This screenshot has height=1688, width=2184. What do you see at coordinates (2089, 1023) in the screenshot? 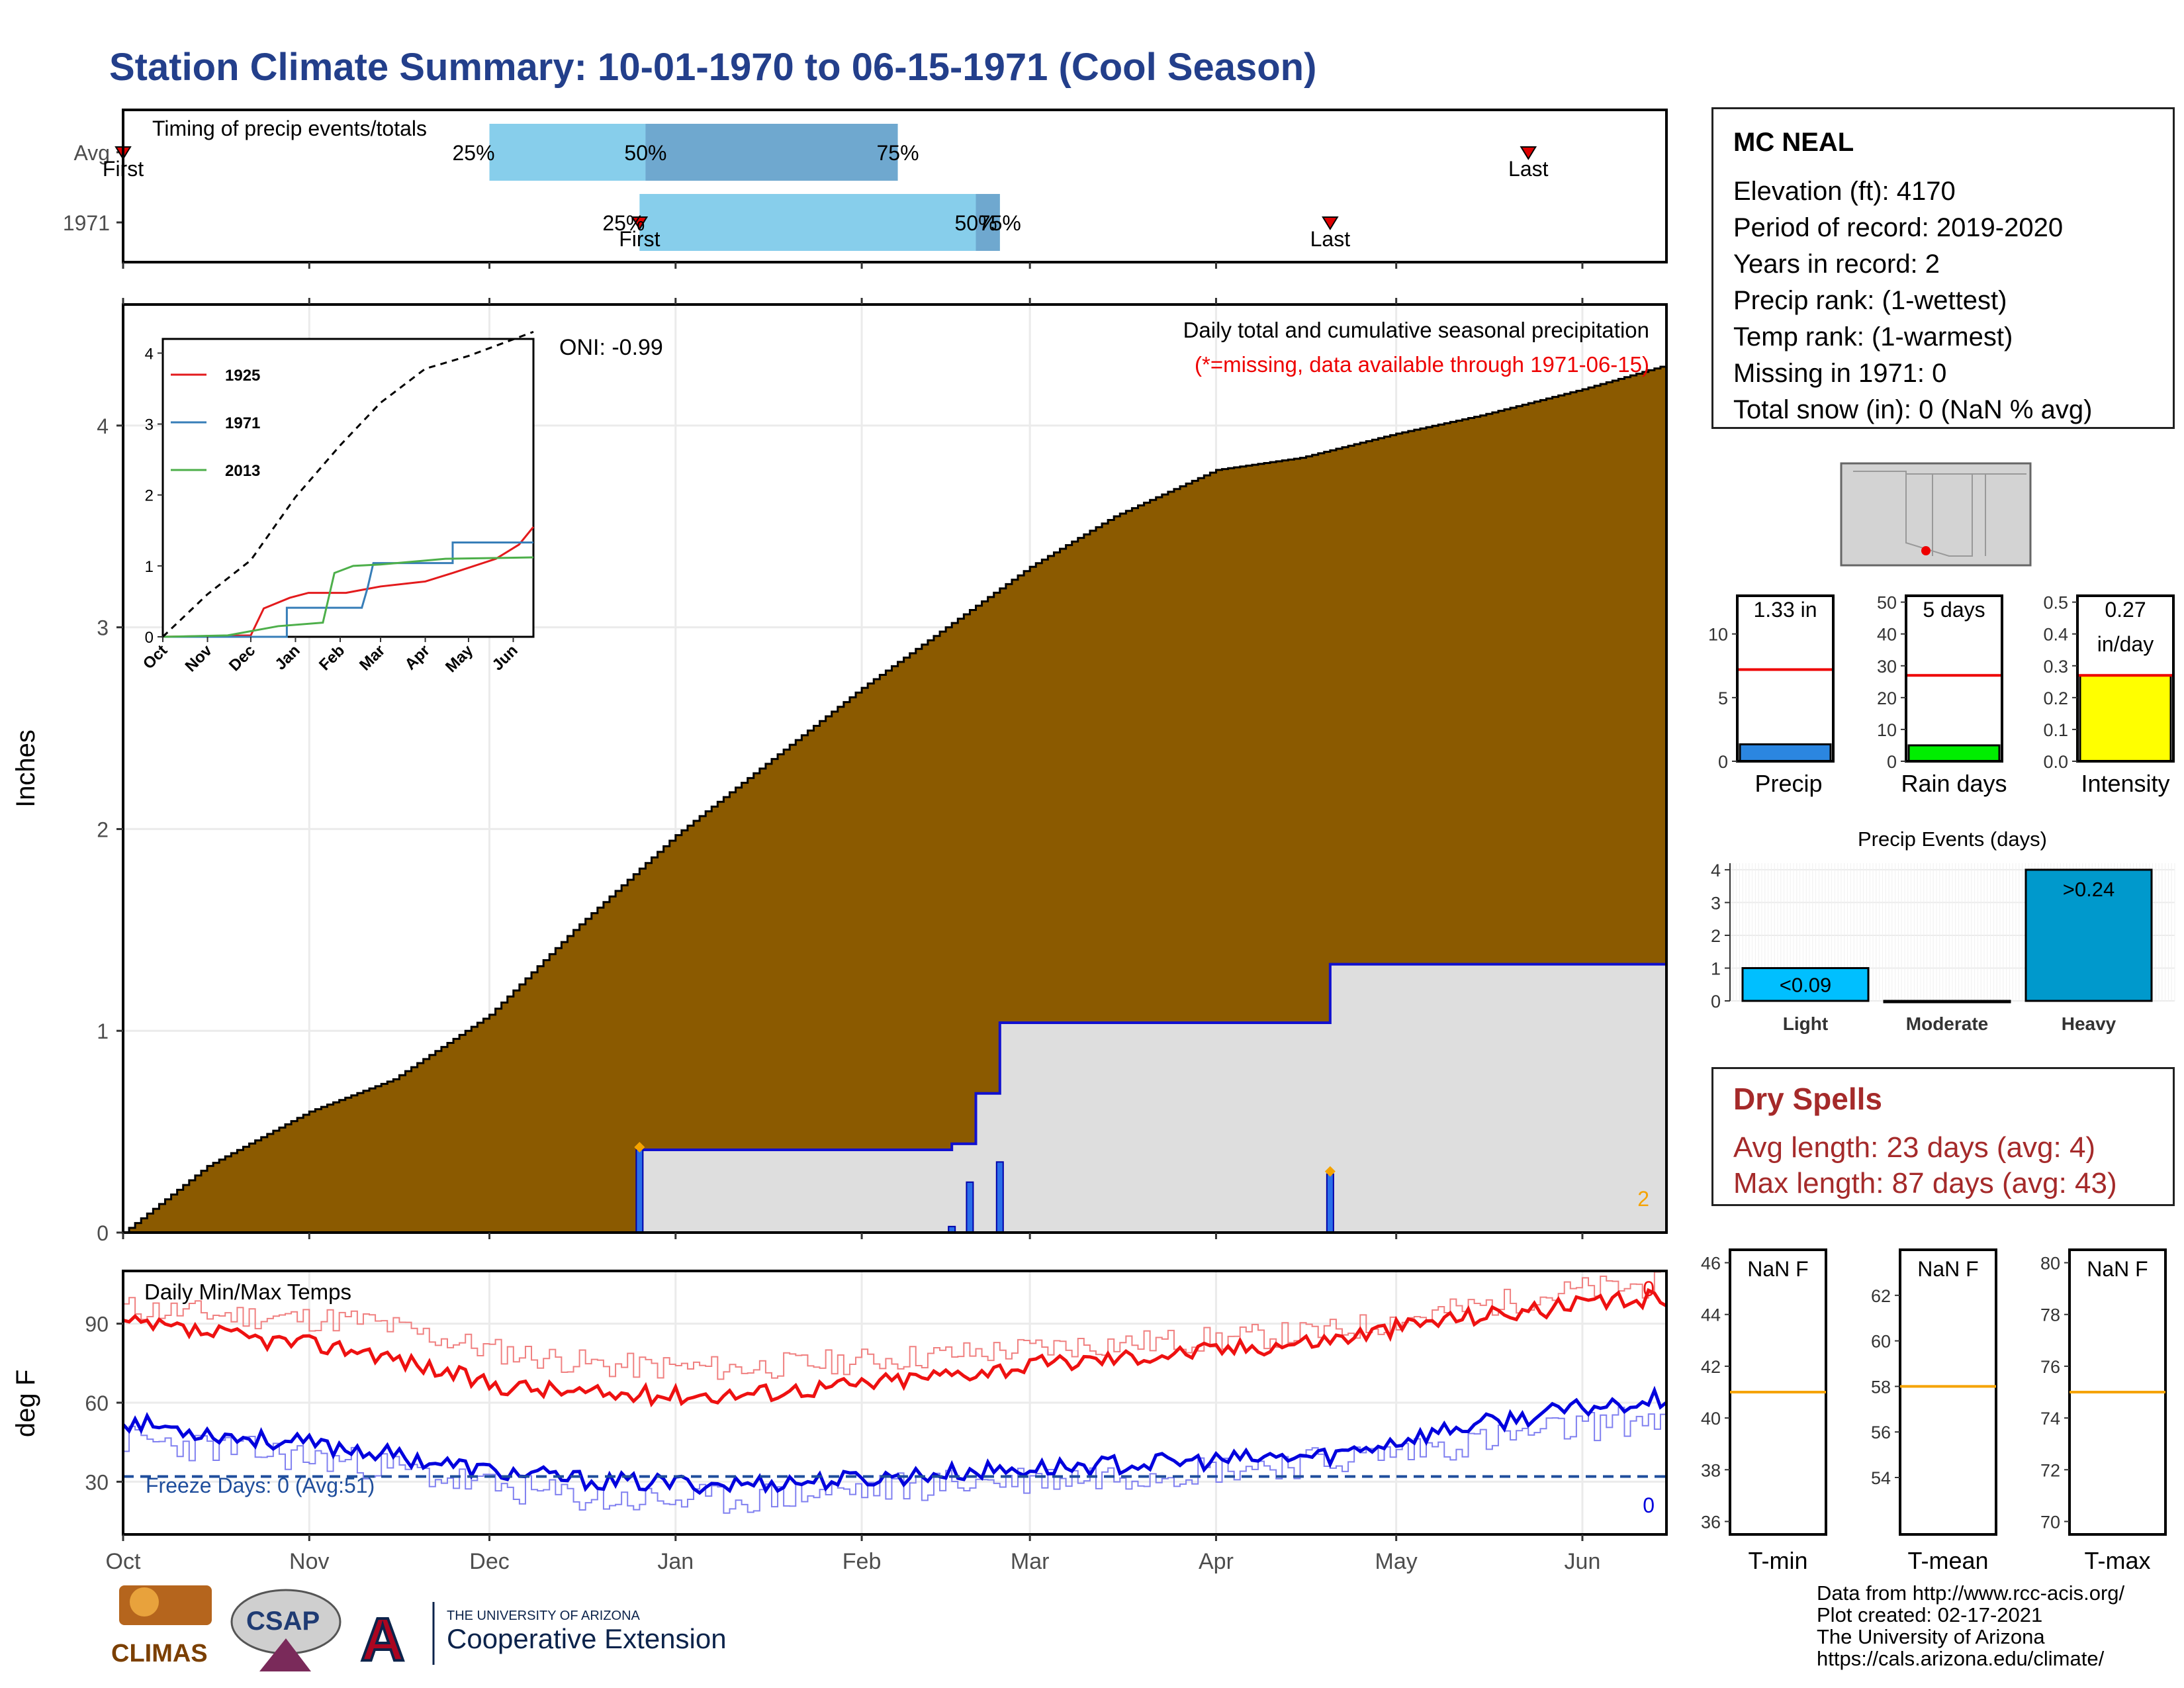
I see `events-category-label: Heavy` at bounding box center [2089, 1023].